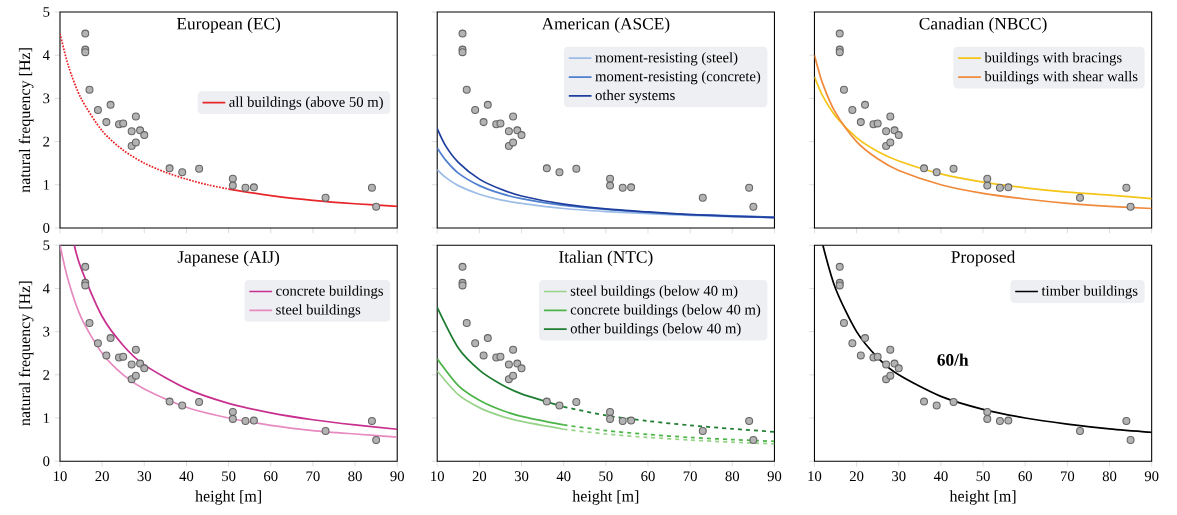 This screenshot has width=1177, height=515. Describe the element at coordinates (1053, 59) in the screenshot. I see `legend-label: buildings with bracings` at that location.